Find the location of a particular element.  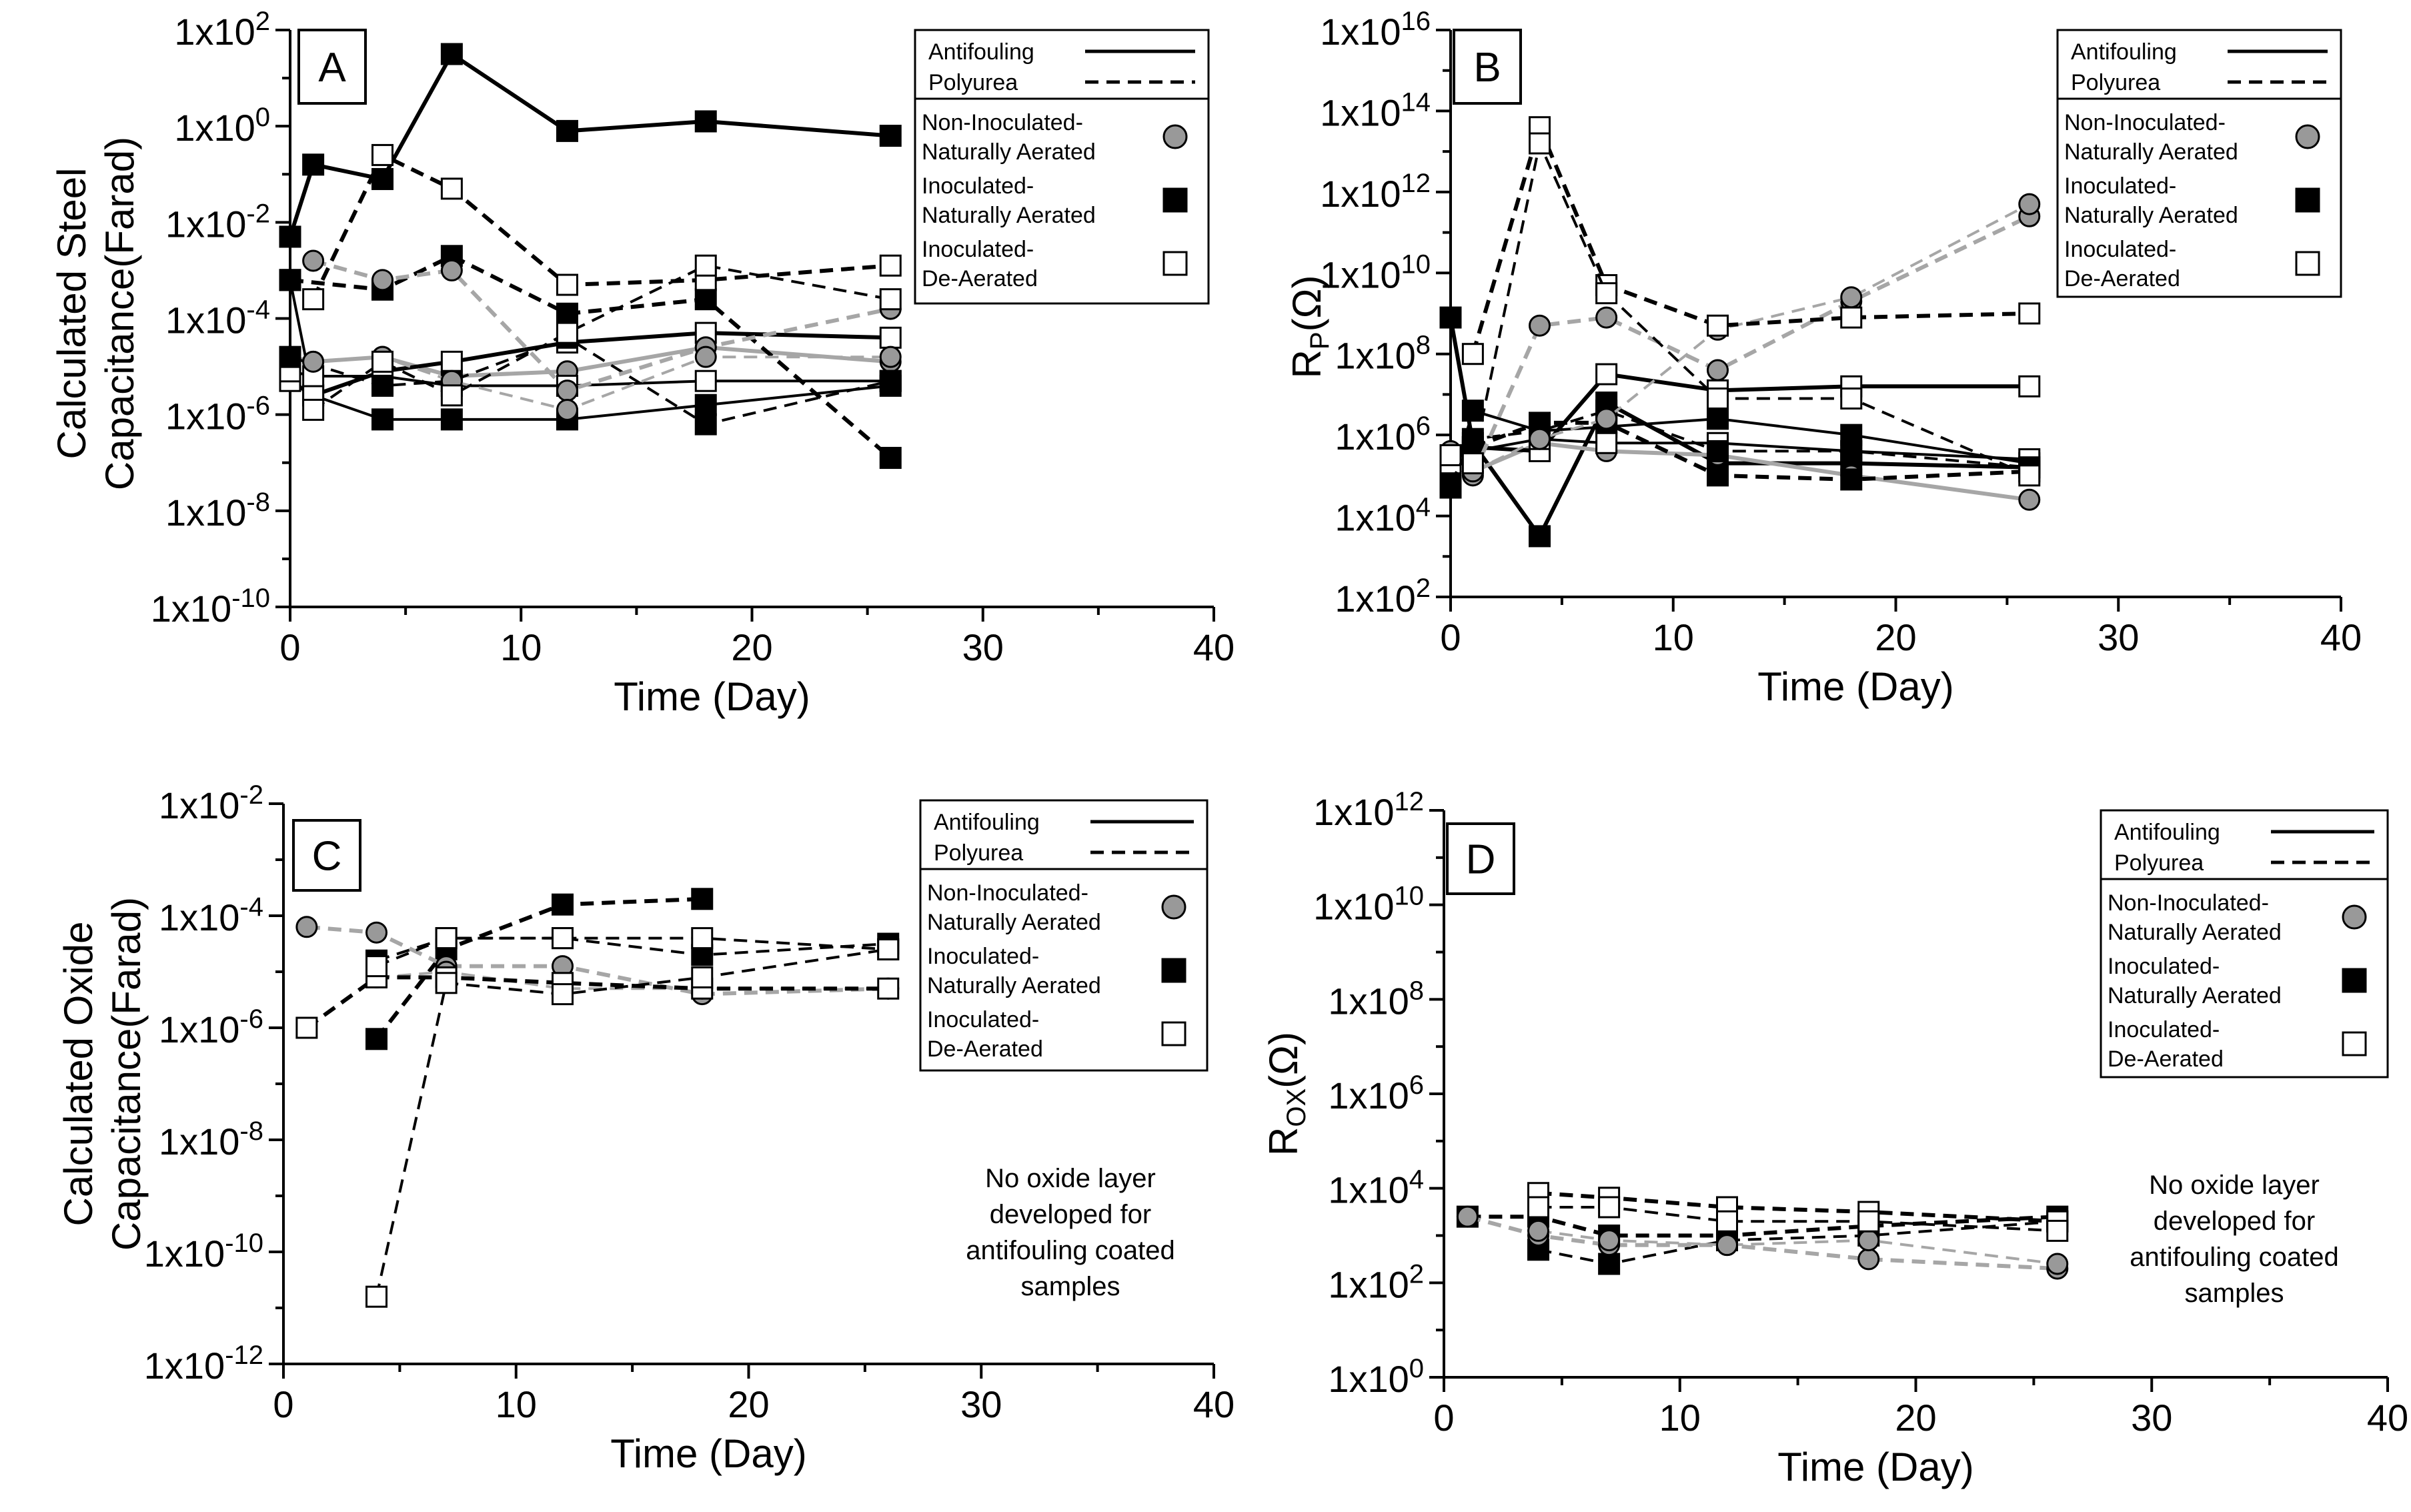

panel-letter-box is located at coordinates (1487, 67).